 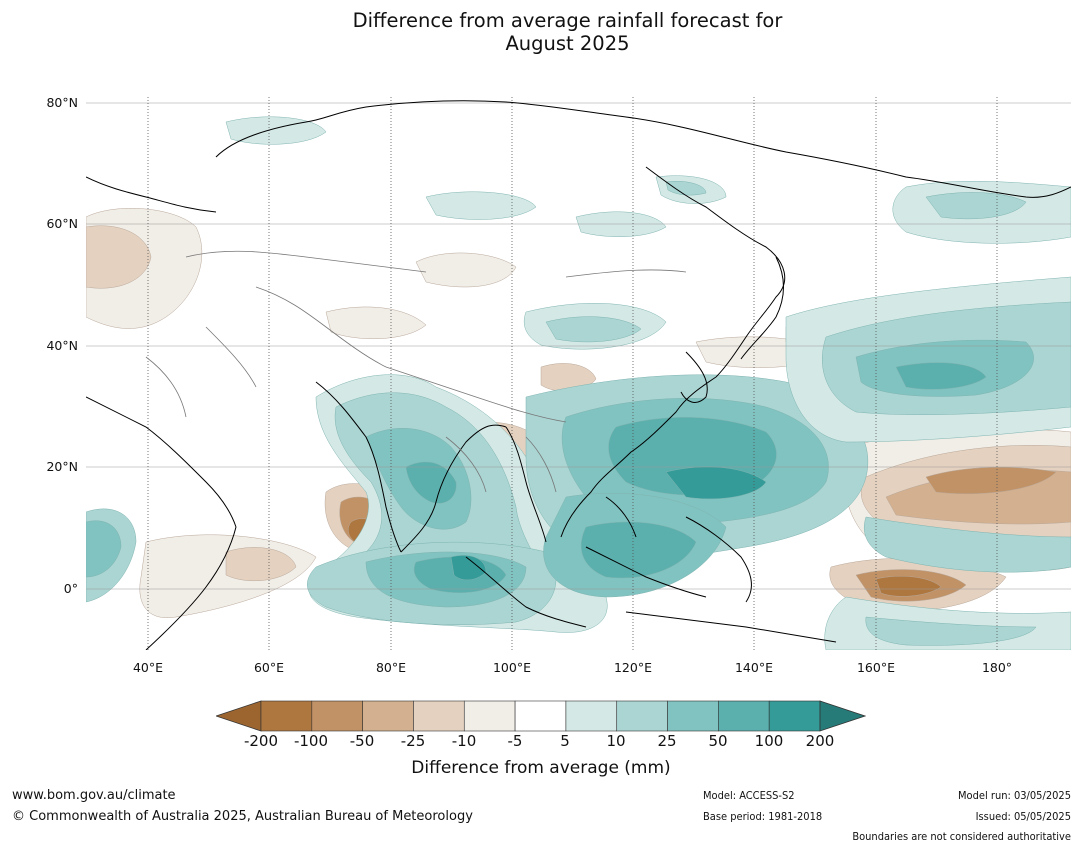 What do you see at coordinates (749, 795) in the screenshot?
I see `model-name: Model: ACCESS-S2` at bounding box center [749, 795].